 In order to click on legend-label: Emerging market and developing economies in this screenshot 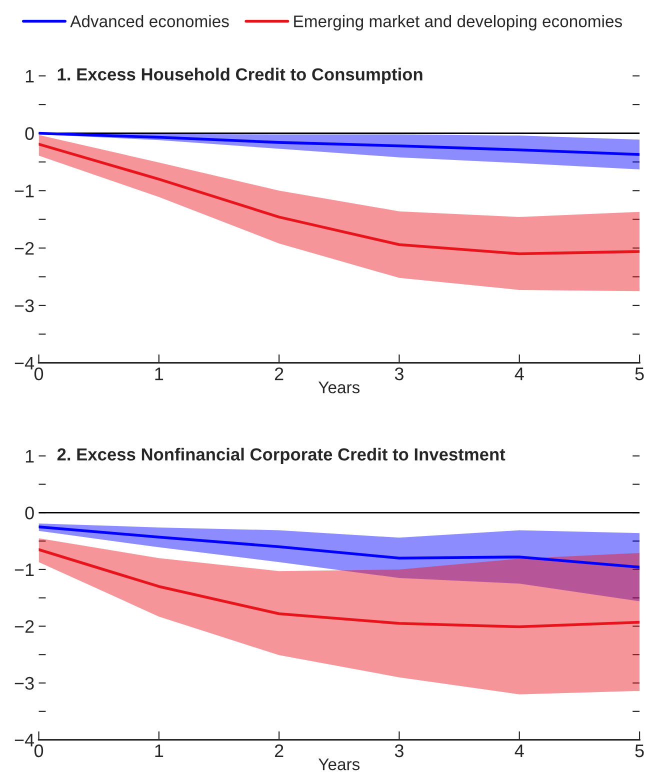, I will do `click(458, 23)`.